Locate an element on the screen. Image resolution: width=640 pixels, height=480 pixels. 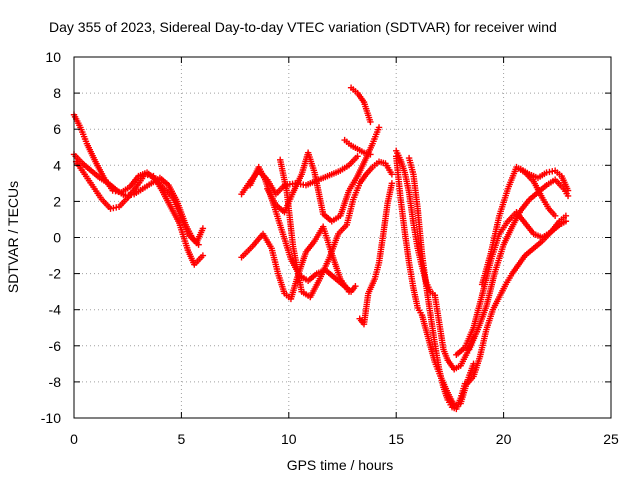
y-tick-label: 4 is located at coordinates (57, 165).